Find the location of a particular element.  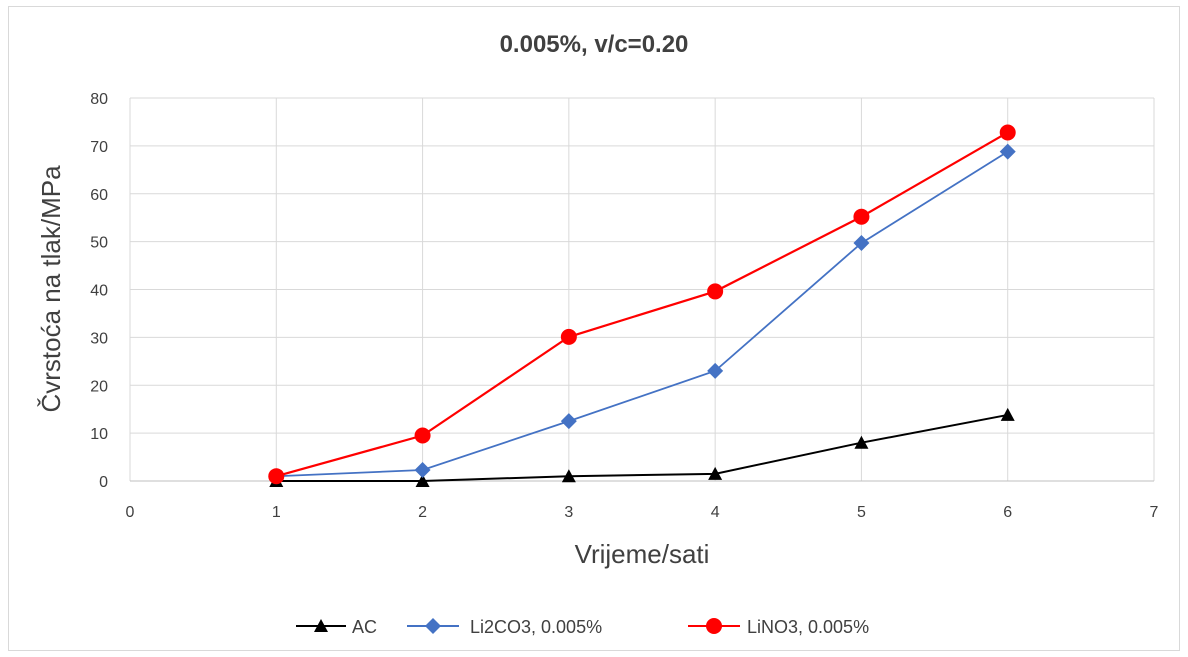

x-tick-label: 0 is located at coordinates (130, 512).